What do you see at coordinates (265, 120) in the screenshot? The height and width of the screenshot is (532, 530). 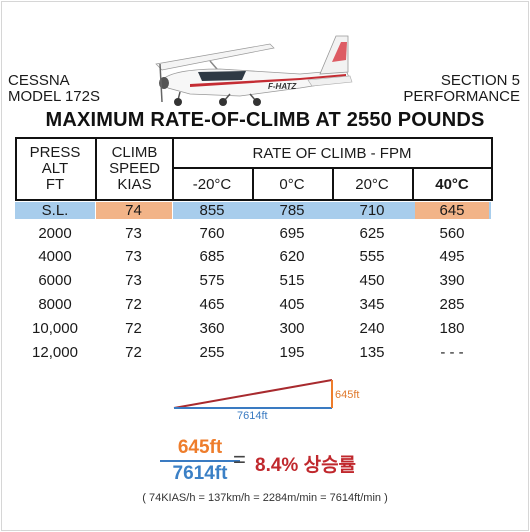 I see `page-title: MAXIMUM RATE-OF-CLIMB AT 2550 POUNDS` at bounding box center [265, 120].